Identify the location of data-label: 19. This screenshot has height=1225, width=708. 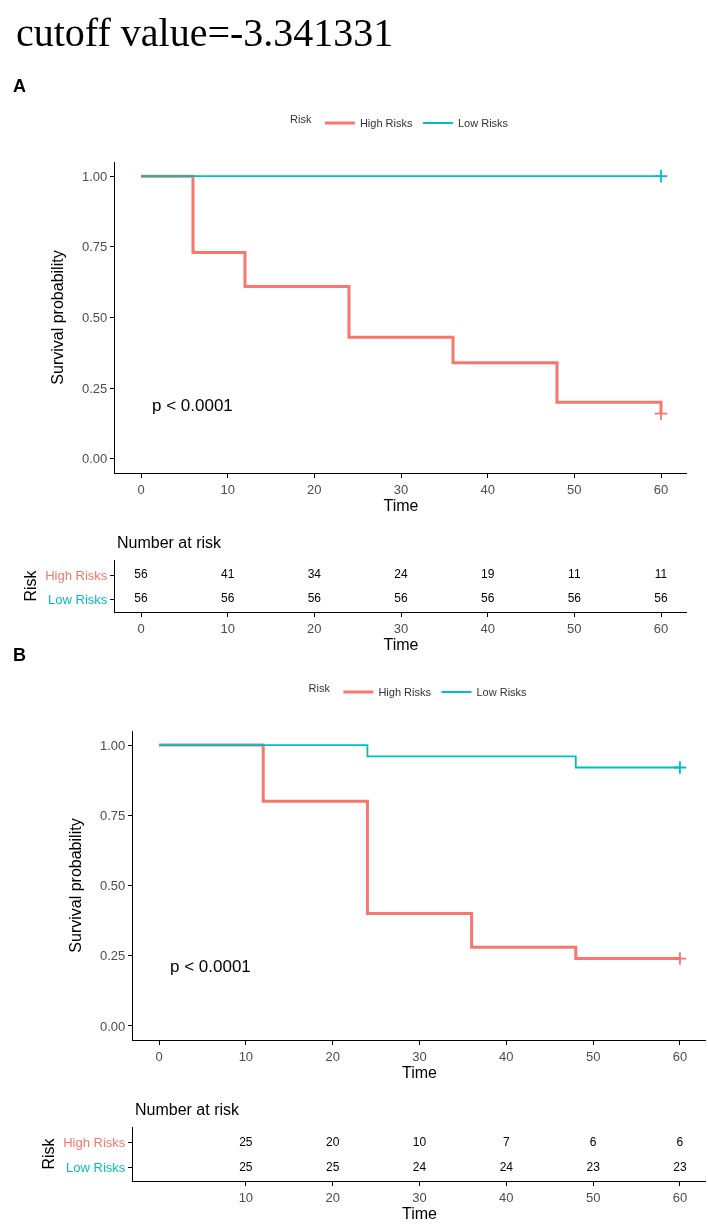
(487, 574).